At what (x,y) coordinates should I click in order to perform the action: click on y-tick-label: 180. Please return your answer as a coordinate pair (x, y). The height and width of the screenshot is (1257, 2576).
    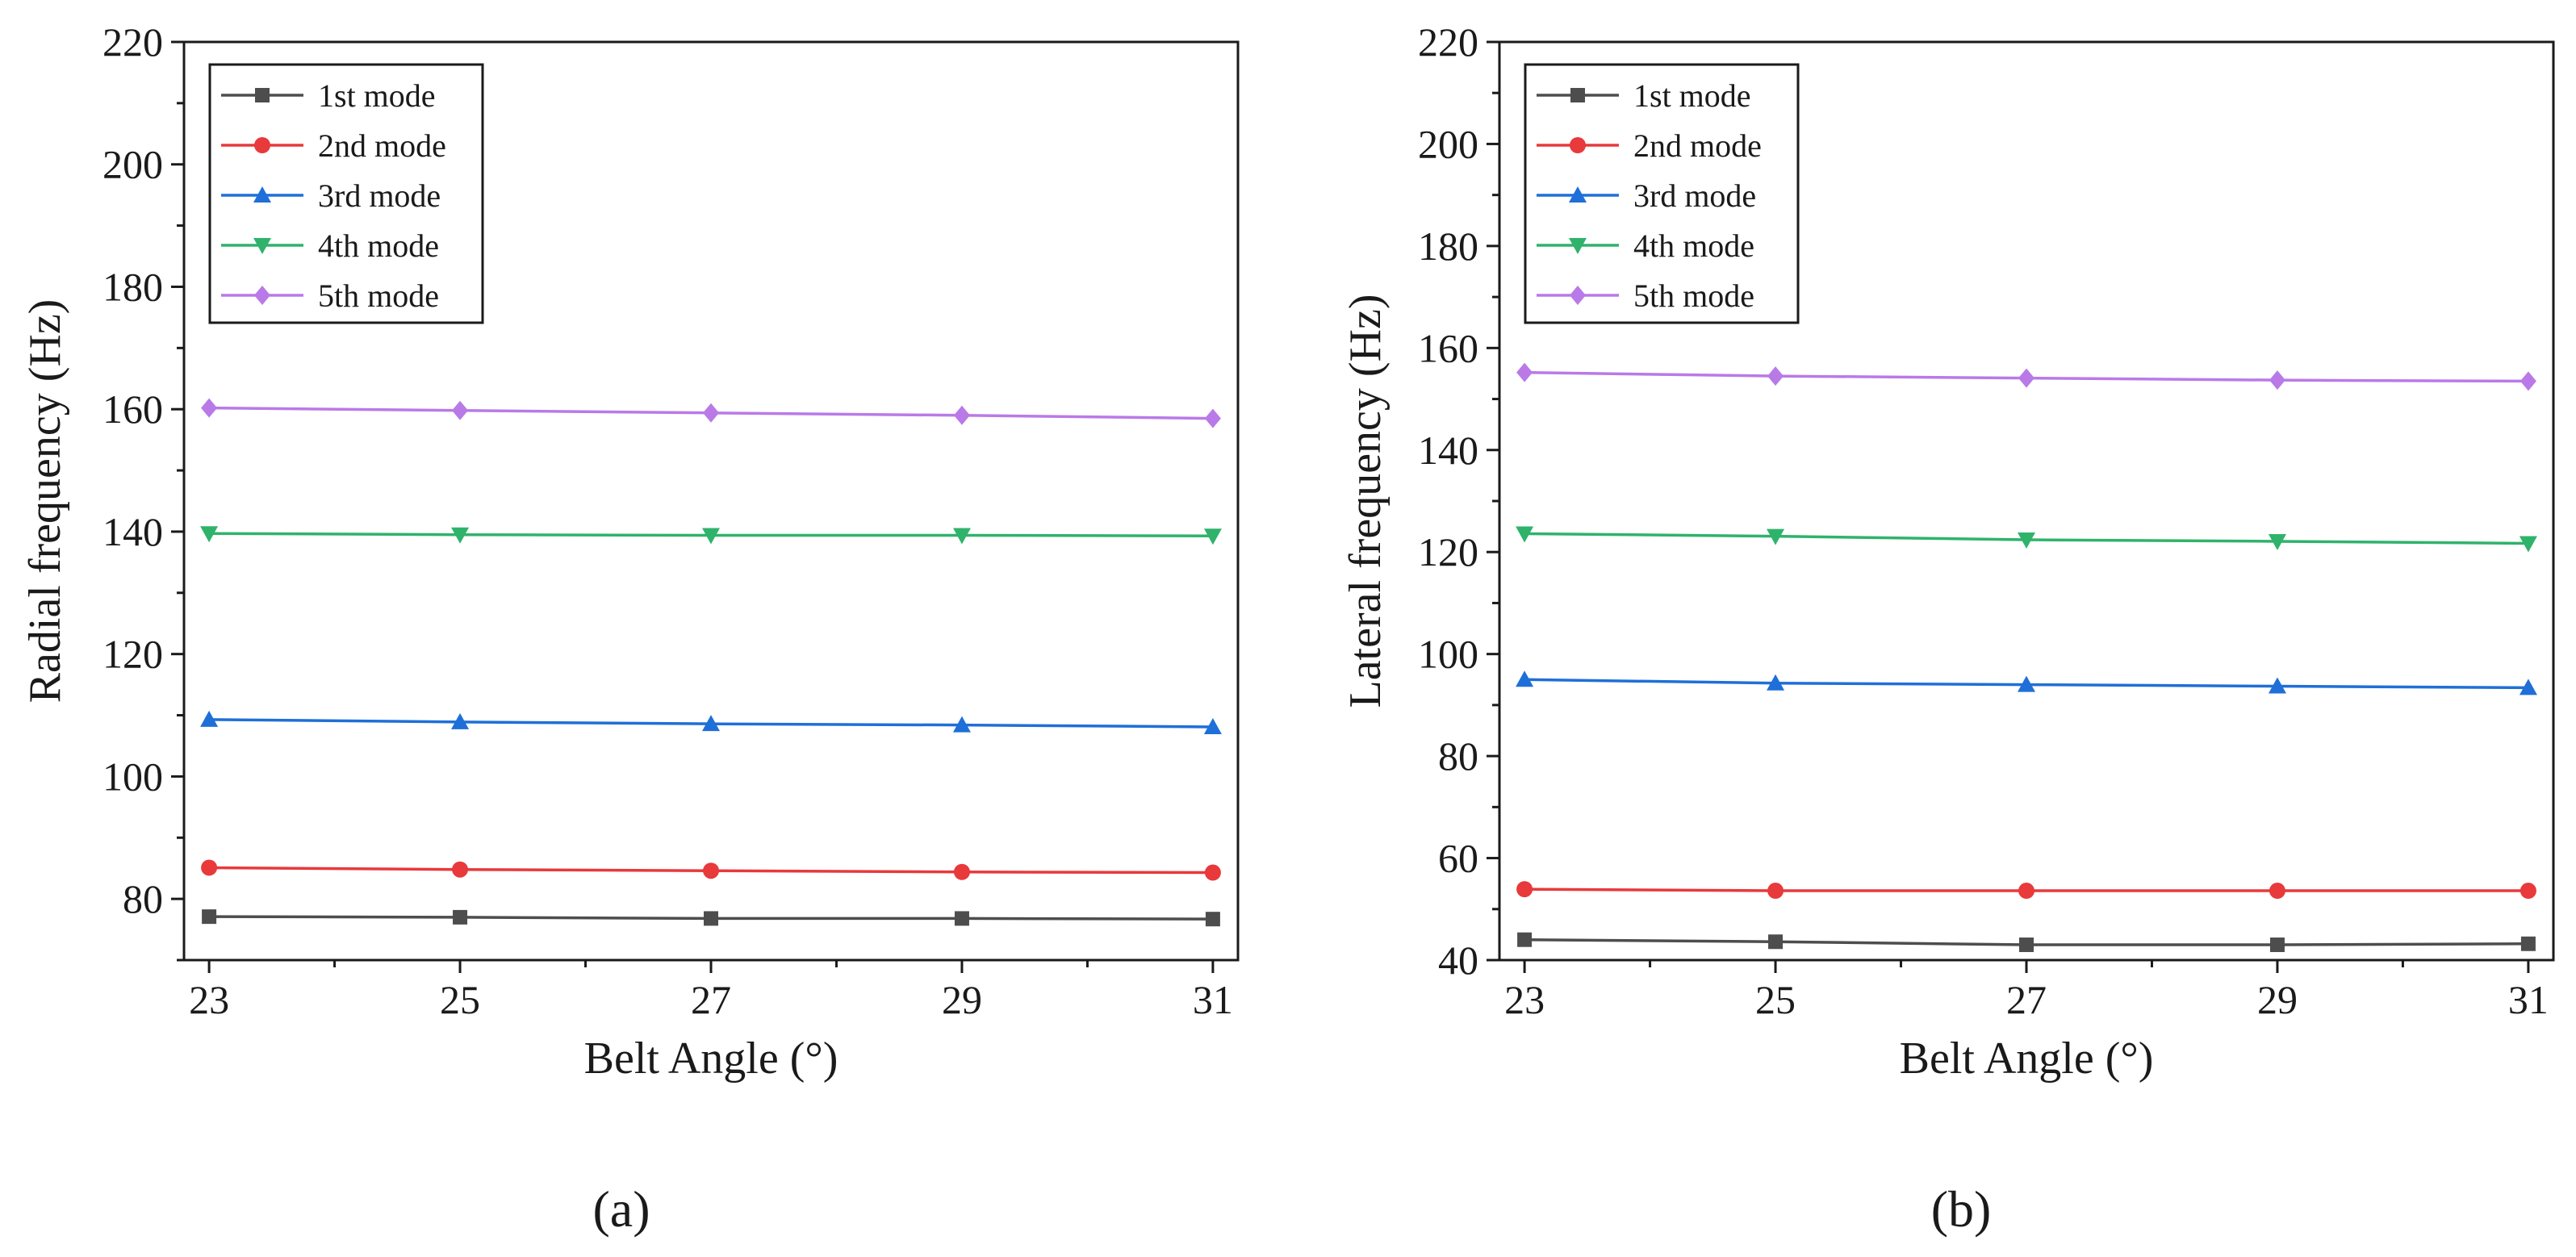
    Looking at the image, I should click on (1448, 246).